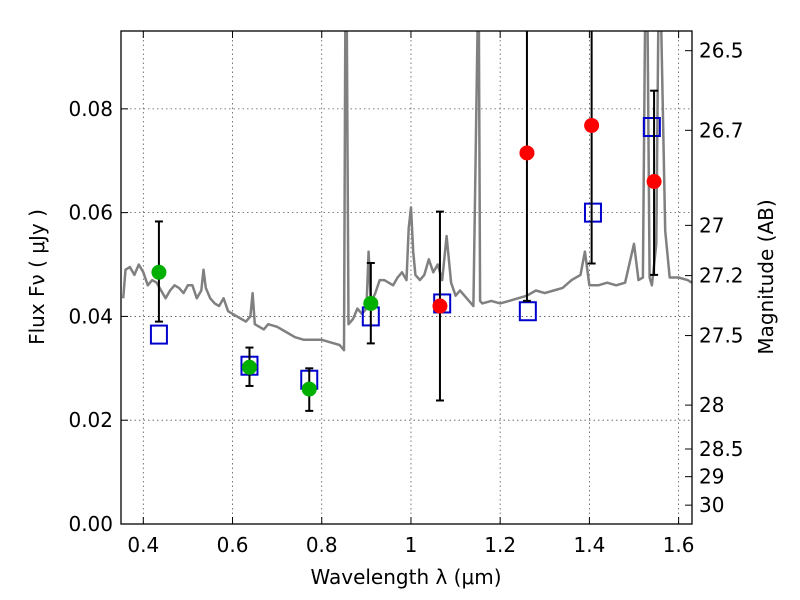 This screenshot has width=800, height=600. What do you see at coordinates (405, 577) in the screenshot?
I see `x-axis-label: Wavelength λ (μm)` at bounding box center [405, 577].